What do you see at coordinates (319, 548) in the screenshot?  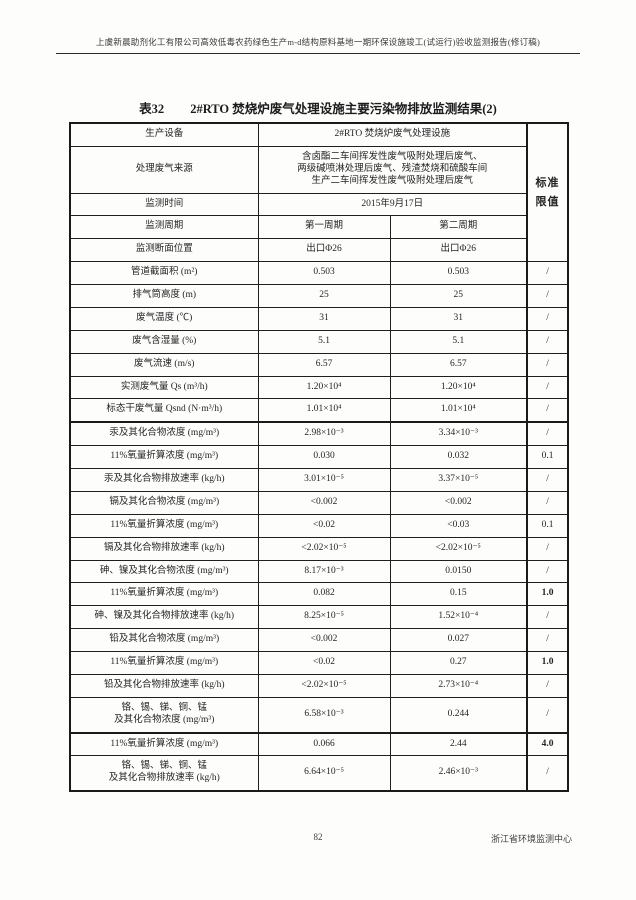 I see `table-row: 镉及其化合物排放速率 (kg/h) <2.02×10⁻⁵ <2.02×10⁻⁵ /` at bounding box center [319, 548].